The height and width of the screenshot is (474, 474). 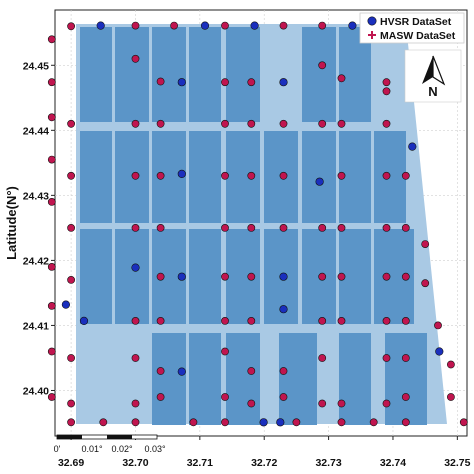 What do you see at coordinates (264, 463) in the screenshot?
I see `x-tick-label: 32.72` at bounding box center [264, 463].